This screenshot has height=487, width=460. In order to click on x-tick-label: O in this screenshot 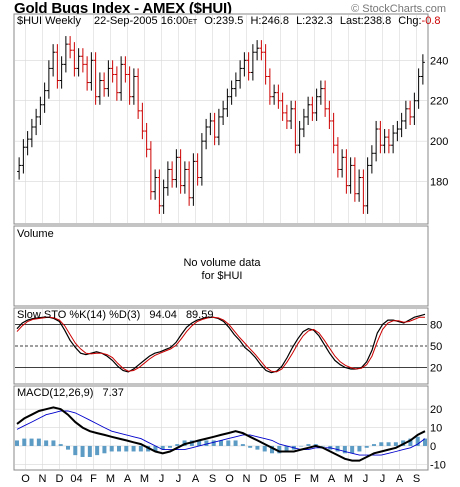, I will do `click(25, 479)`.